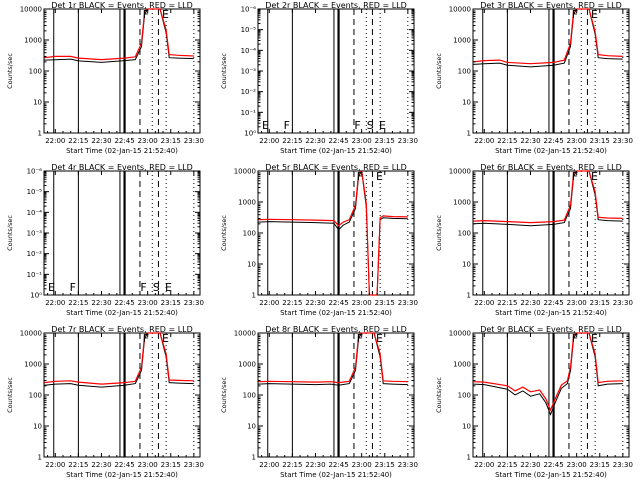 This screenshot has width=640, height=480. Describe the element at coordinates (35, 234) in the screenshot. I see `y-tick-label: 10⁻³` at that location.